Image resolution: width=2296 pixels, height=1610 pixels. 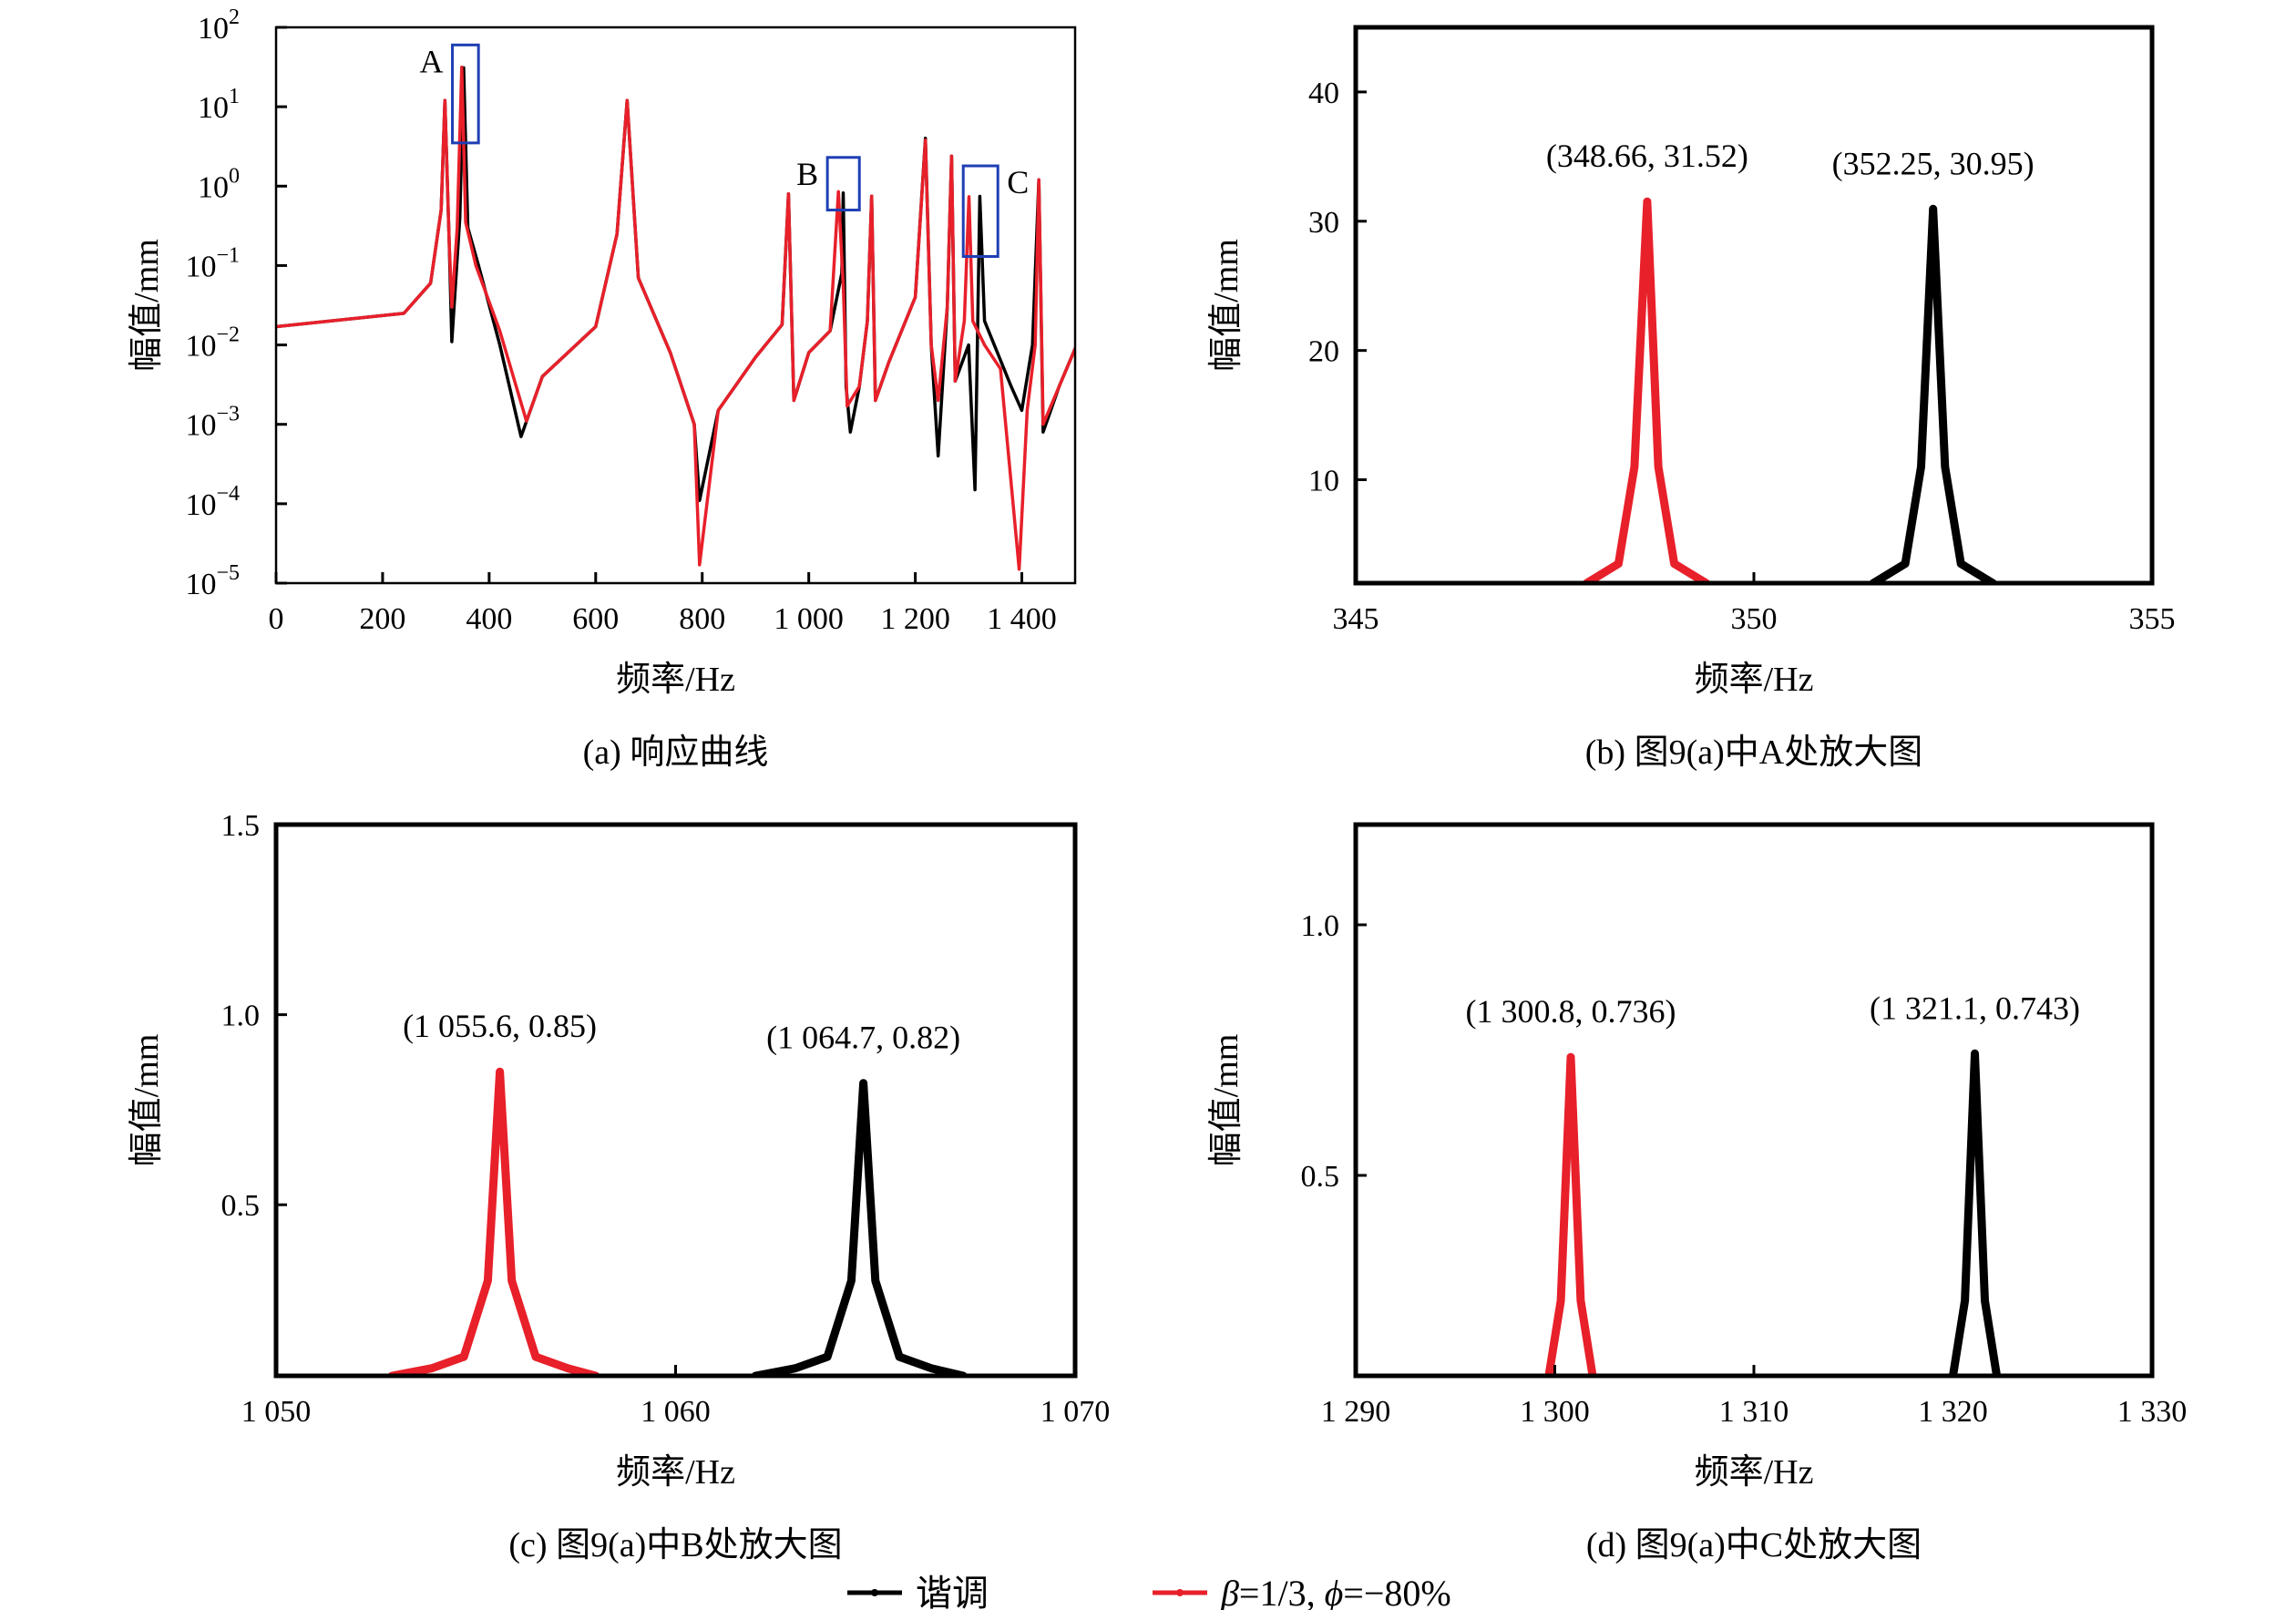 What do you see at coordinates (595, 619) in the screenshot?
I see `x-tick-label-a-3: 600` at bounding box center [595, 619].